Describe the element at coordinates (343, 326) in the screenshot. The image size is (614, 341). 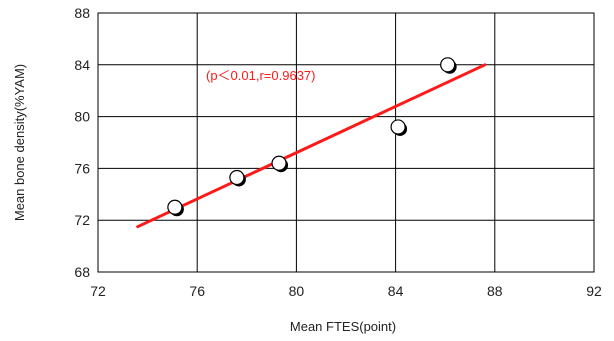
I see `x-axis-label: Mean FTES(point)` at that location.